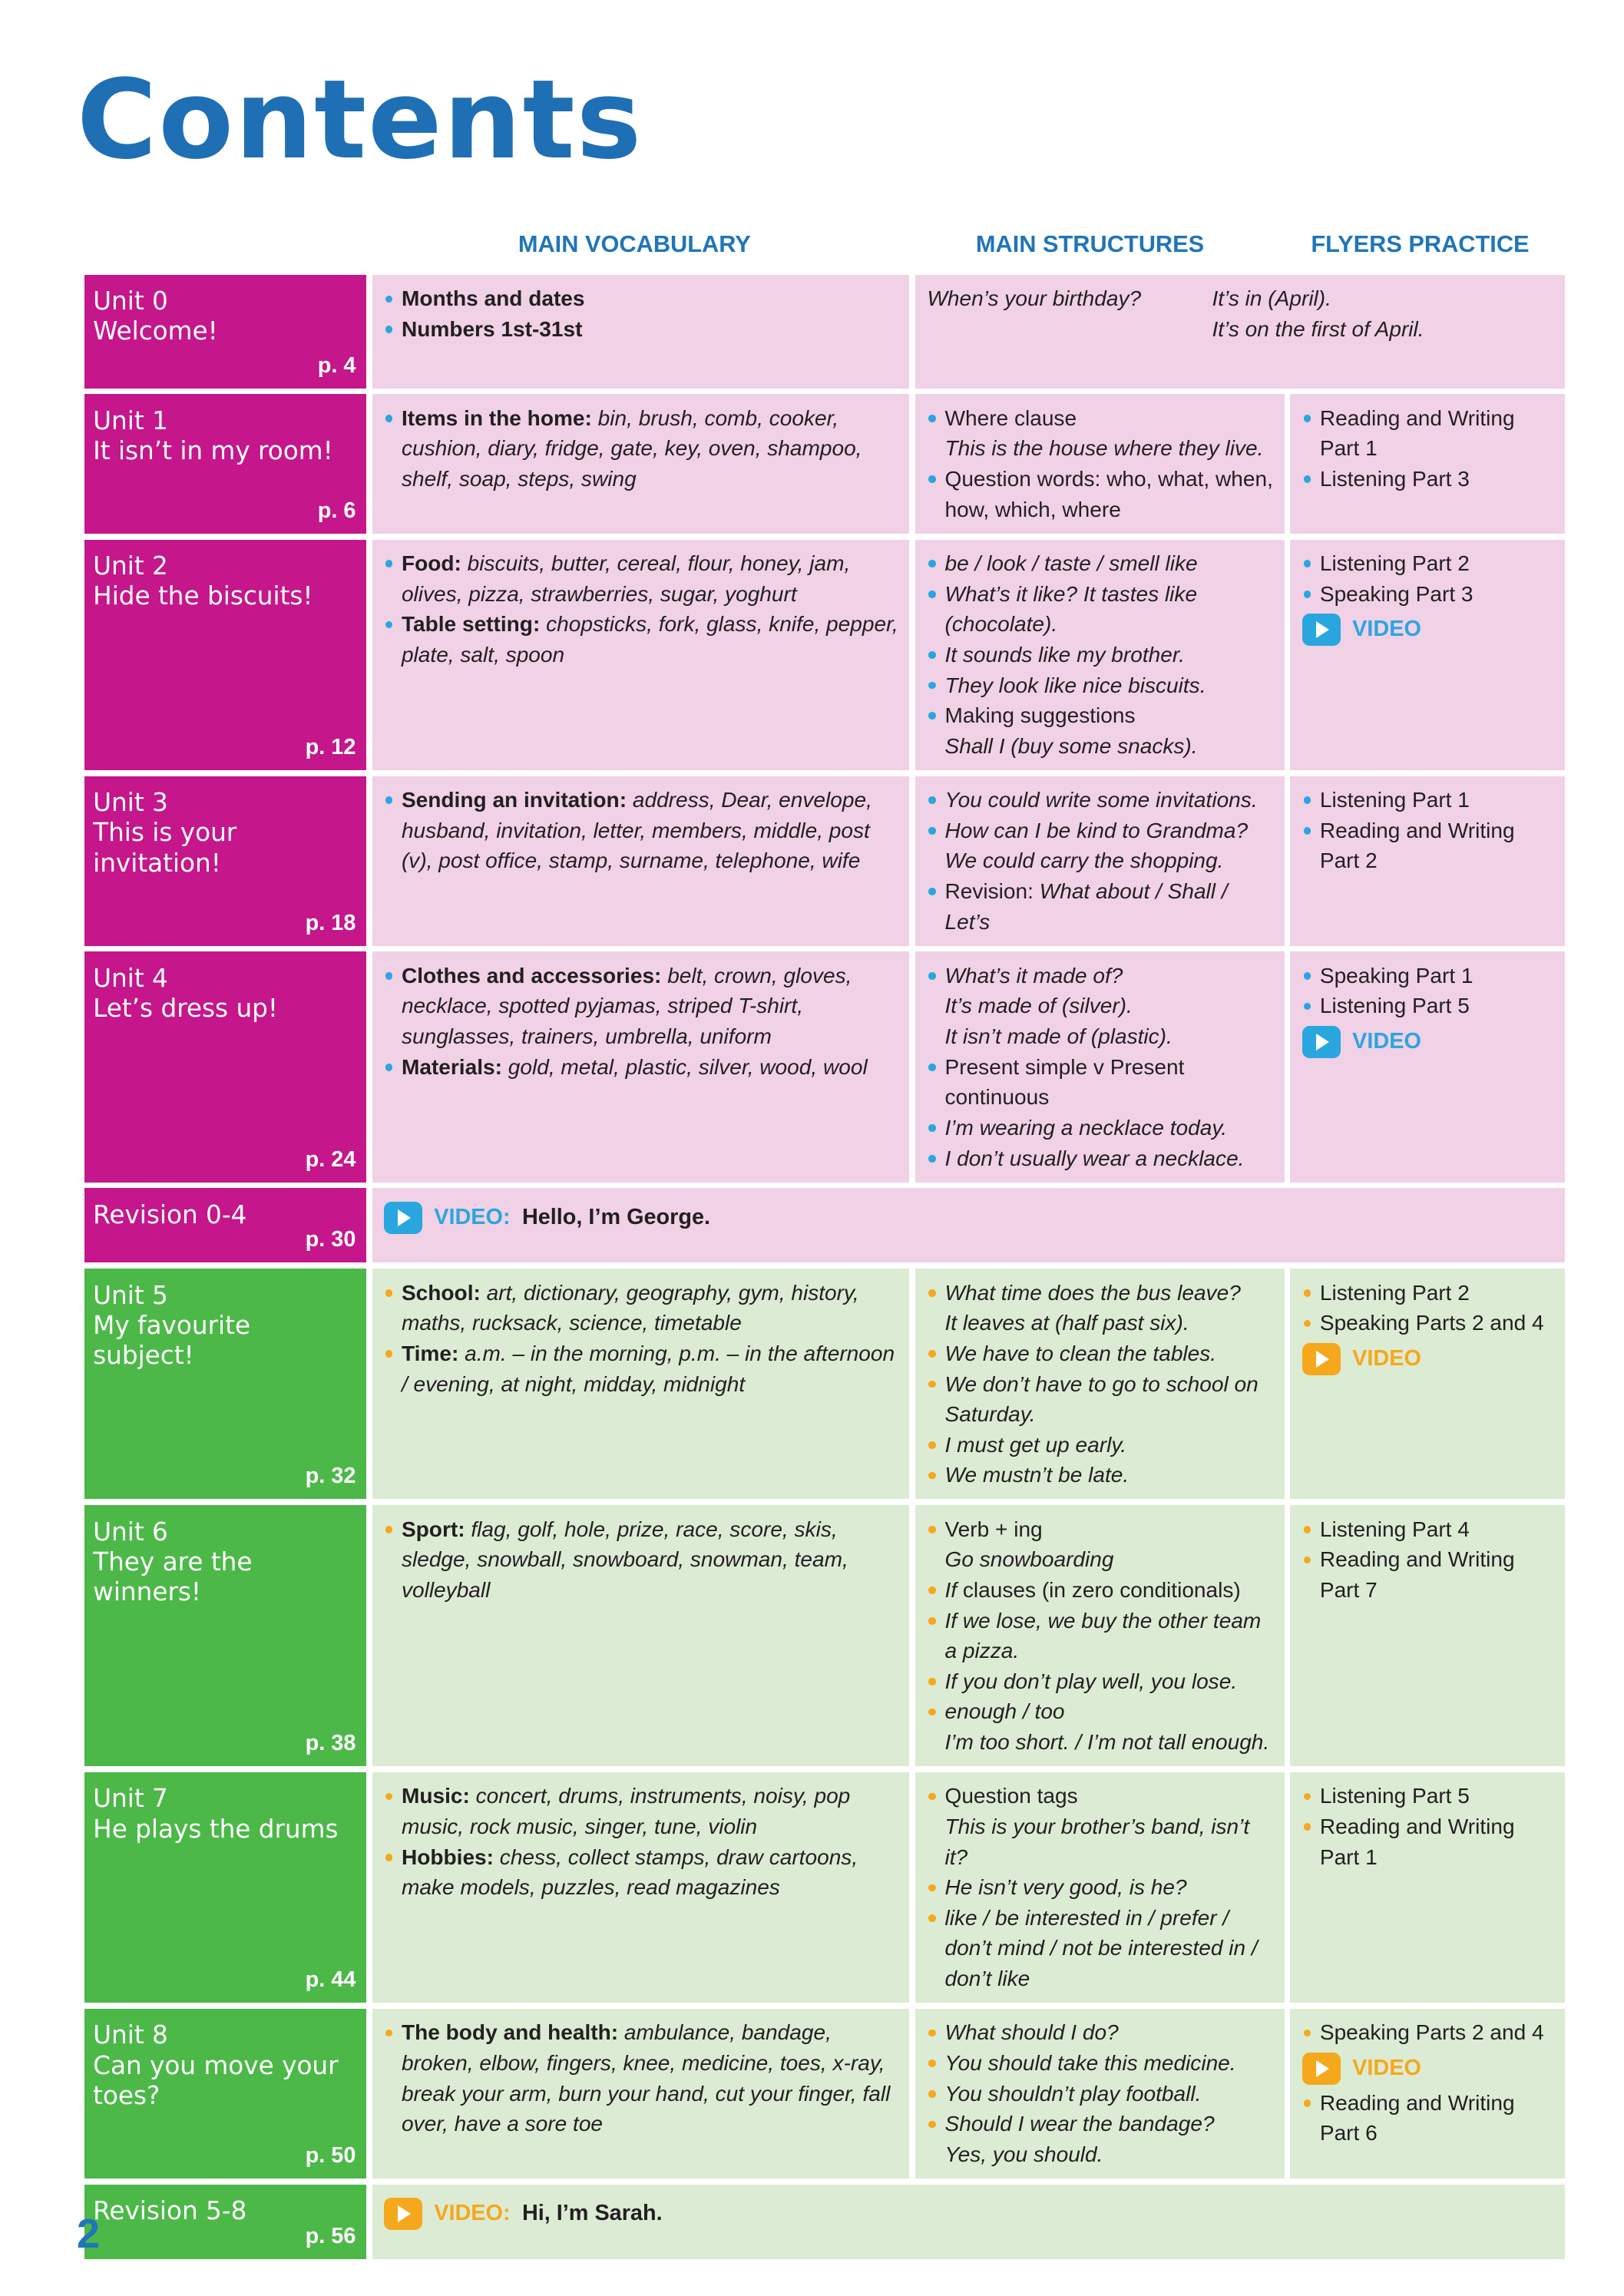  What do you see at coordinates (1058, 1036) in the screenshot?
I see `structure-text: It isn’t made of (plastic).` at bounding box center [1058, 1036].